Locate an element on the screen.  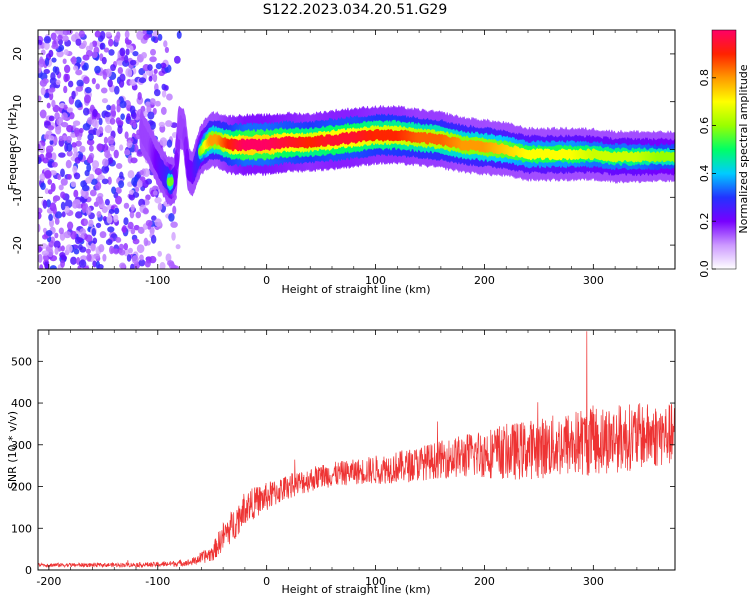
snr-y-tick-label: 100 is located at coordinates (21, 528).